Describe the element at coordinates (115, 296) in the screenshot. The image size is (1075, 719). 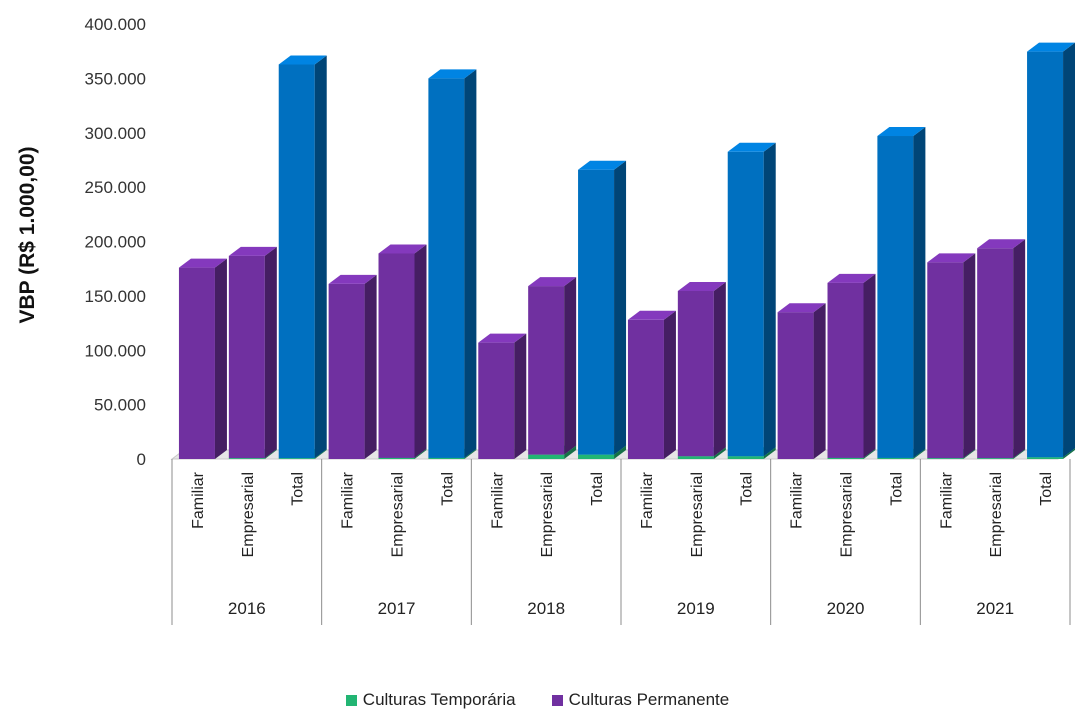
I see `y-tick-label: 150.000` at that location.